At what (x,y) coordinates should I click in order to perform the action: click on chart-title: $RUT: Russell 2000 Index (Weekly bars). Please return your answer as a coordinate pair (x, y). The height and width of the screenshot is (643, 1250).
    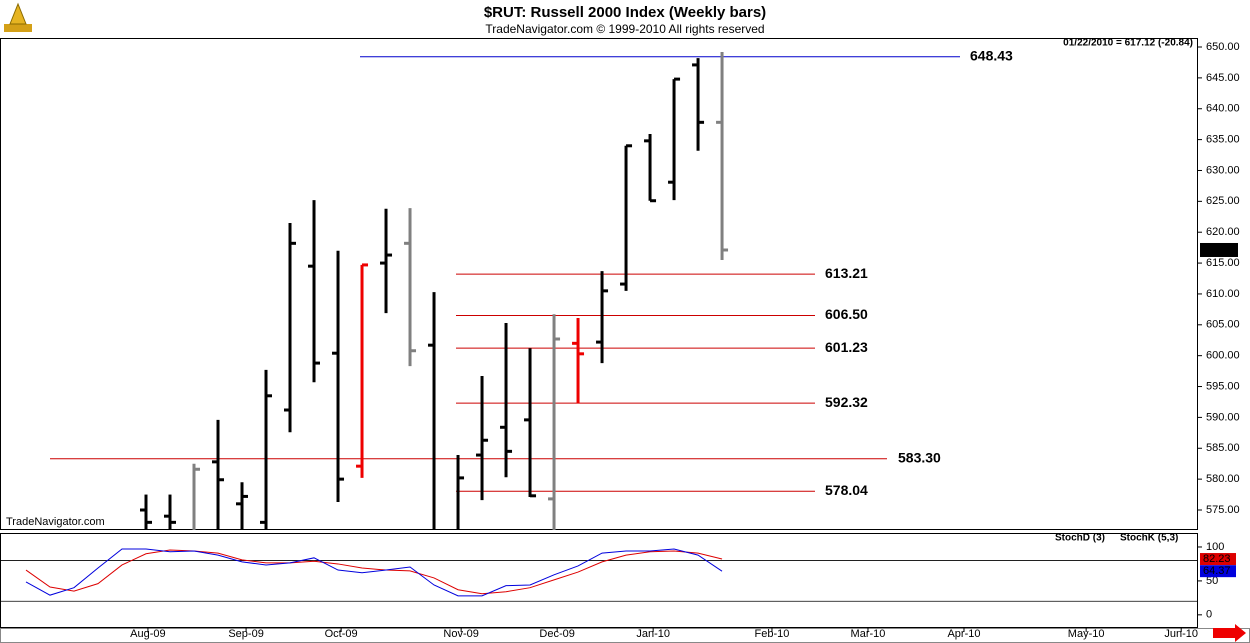
    Looking at the image, I should click on (625, 12).